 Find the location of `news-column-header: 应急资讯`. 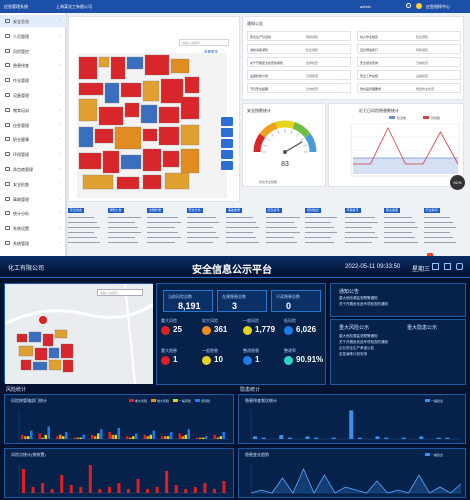

news-column-header: 应急资讯 is located at coordinates (273, 210).